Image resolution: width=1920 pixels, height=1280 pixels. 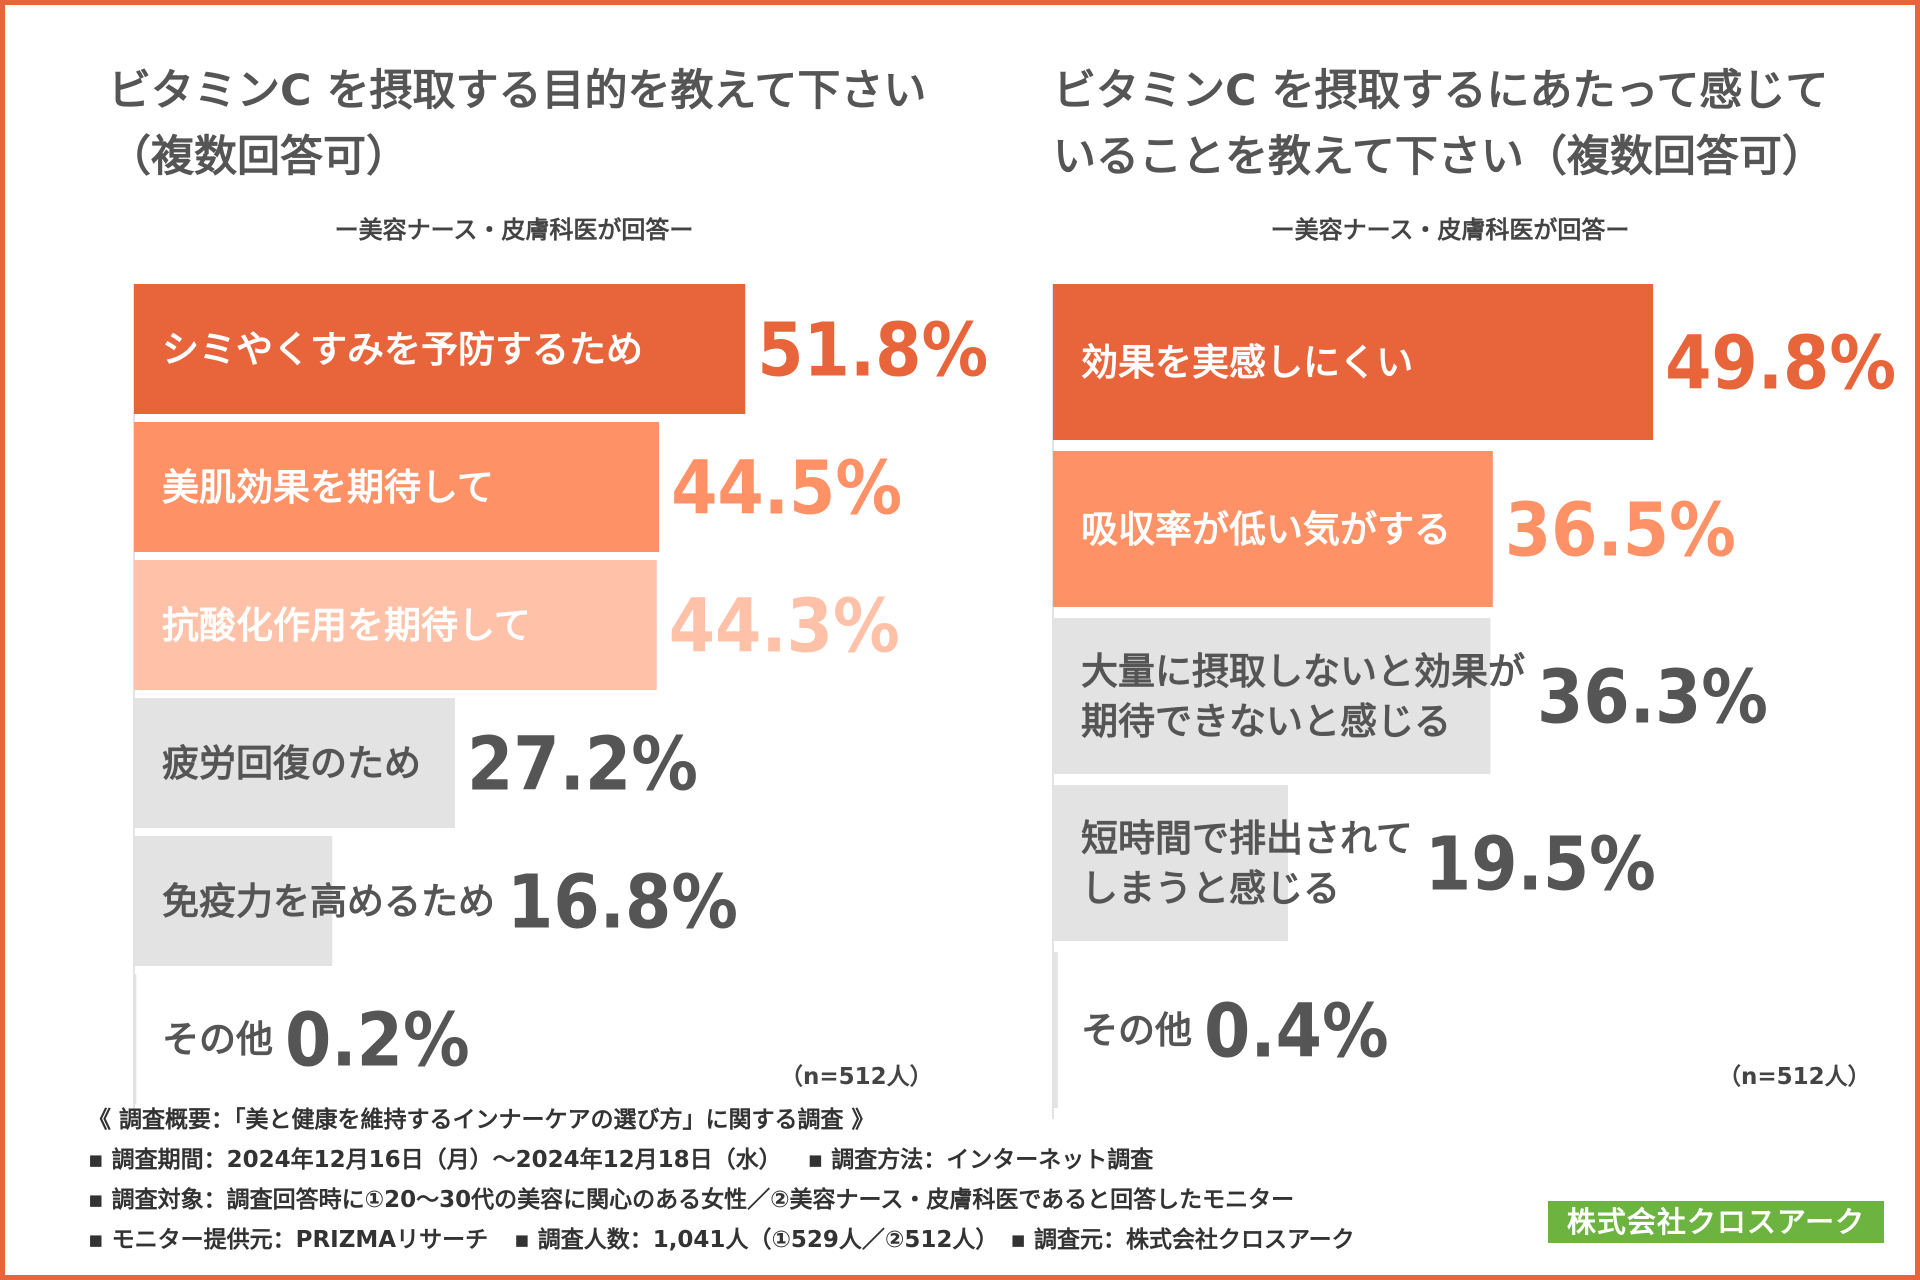 I want to click on bar-category-label: 抗酸化作用を期待して, so click(x=346, y=625).